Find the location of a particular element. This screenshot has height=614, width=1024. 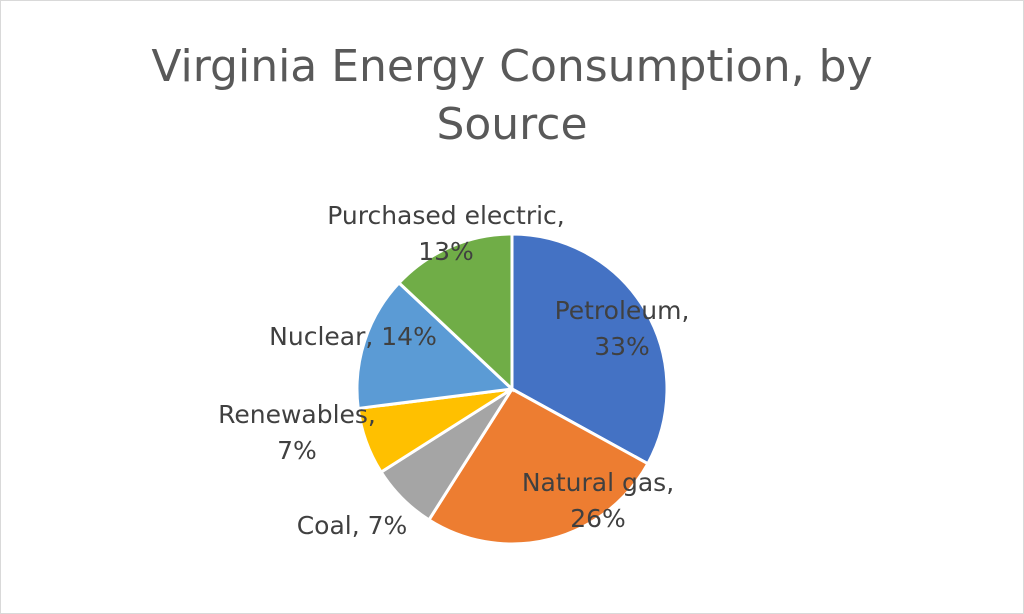

data-label-renewables: Renewables, 7% is located at coordinates (297, 432).